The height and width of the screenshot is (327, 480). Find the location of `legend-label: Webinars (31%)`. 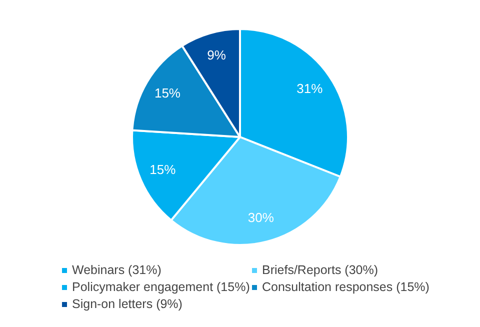

legend-label: Webinars (31%) is located at coordinates (117, 270).